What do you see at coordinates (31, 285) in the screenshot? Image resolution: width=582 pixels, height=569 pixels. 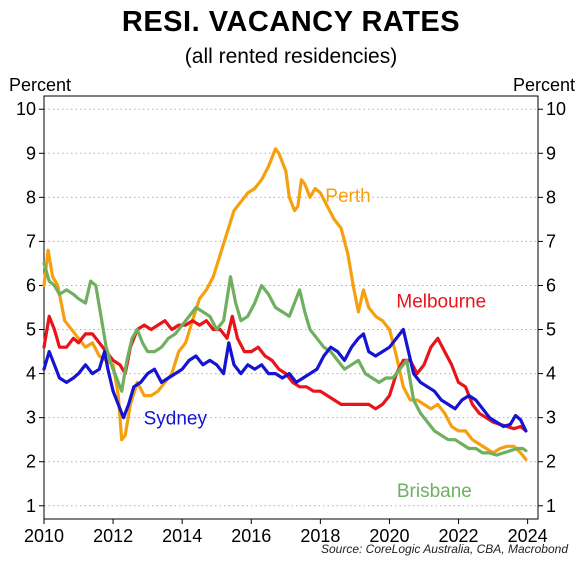 I see `y-tick-label-left: 6` at bounding box center [31, 285].